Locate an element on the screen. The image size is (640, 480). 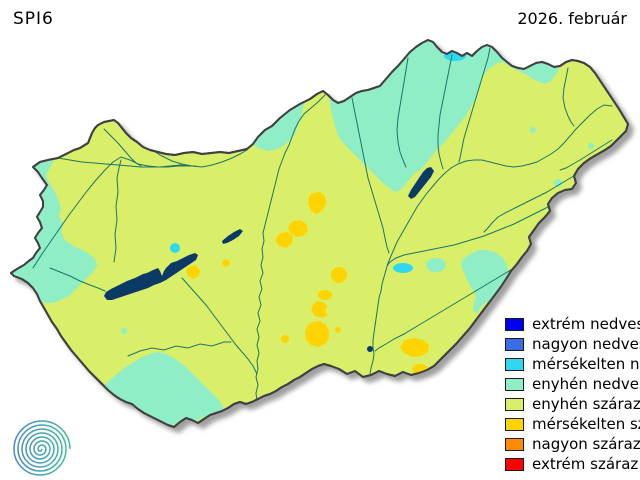
legend-swatch-slightly-dry is located at coordinates (514, 404).